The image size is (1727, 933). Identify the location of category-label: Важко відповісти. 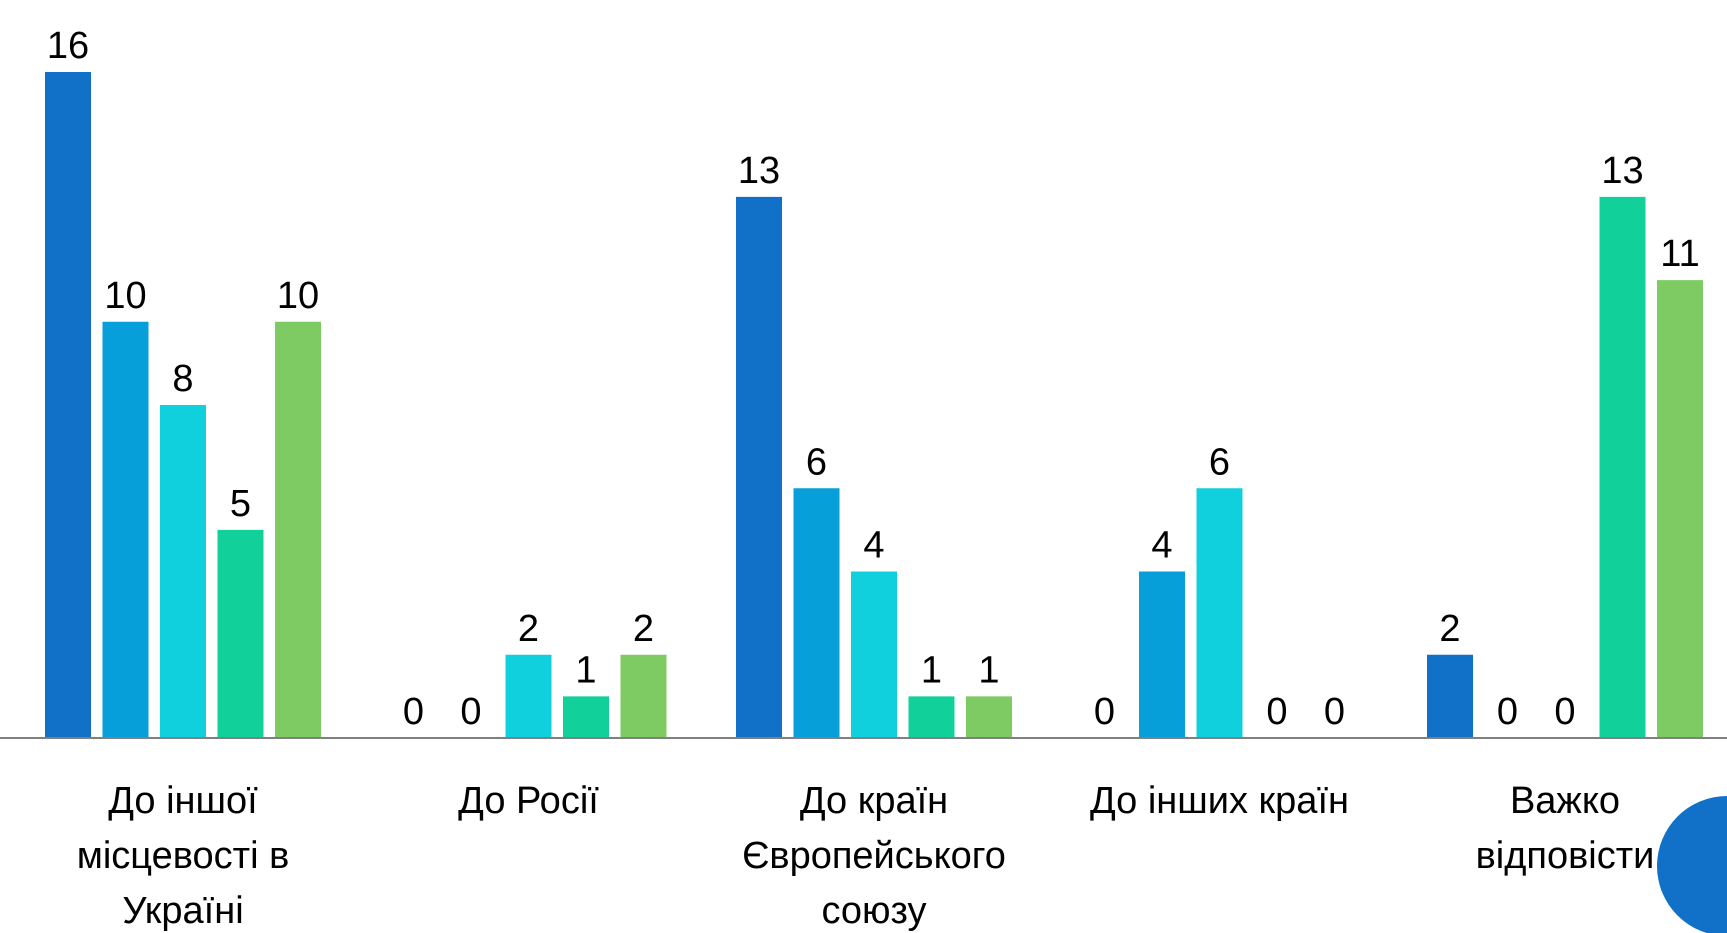
(1565, 828).